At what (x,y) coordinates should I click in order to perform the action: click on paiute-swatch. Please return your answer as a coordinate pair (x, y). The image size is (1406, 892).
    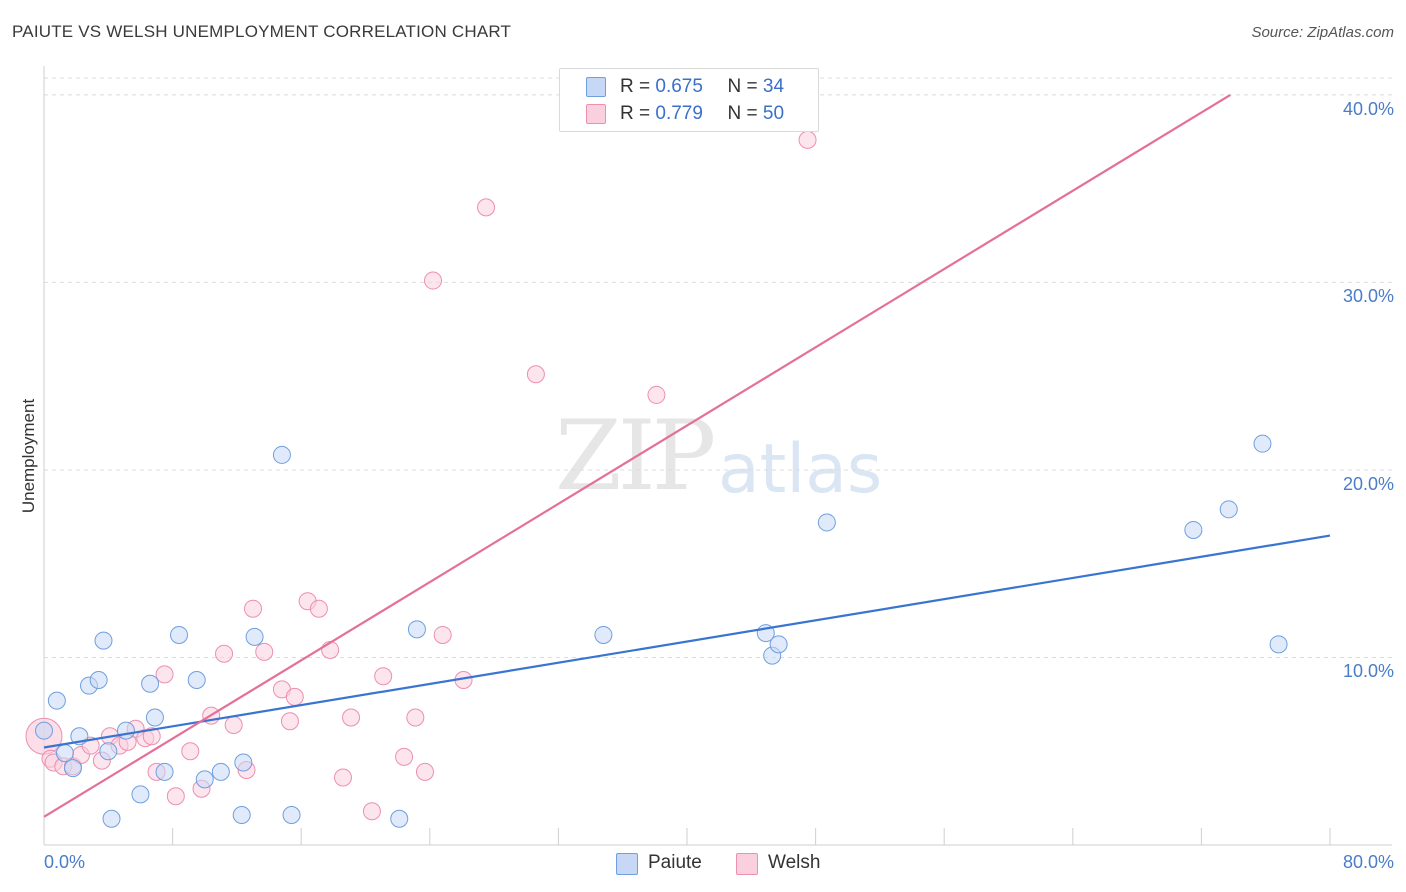
    Looking at the image, I should click on (596, 87).